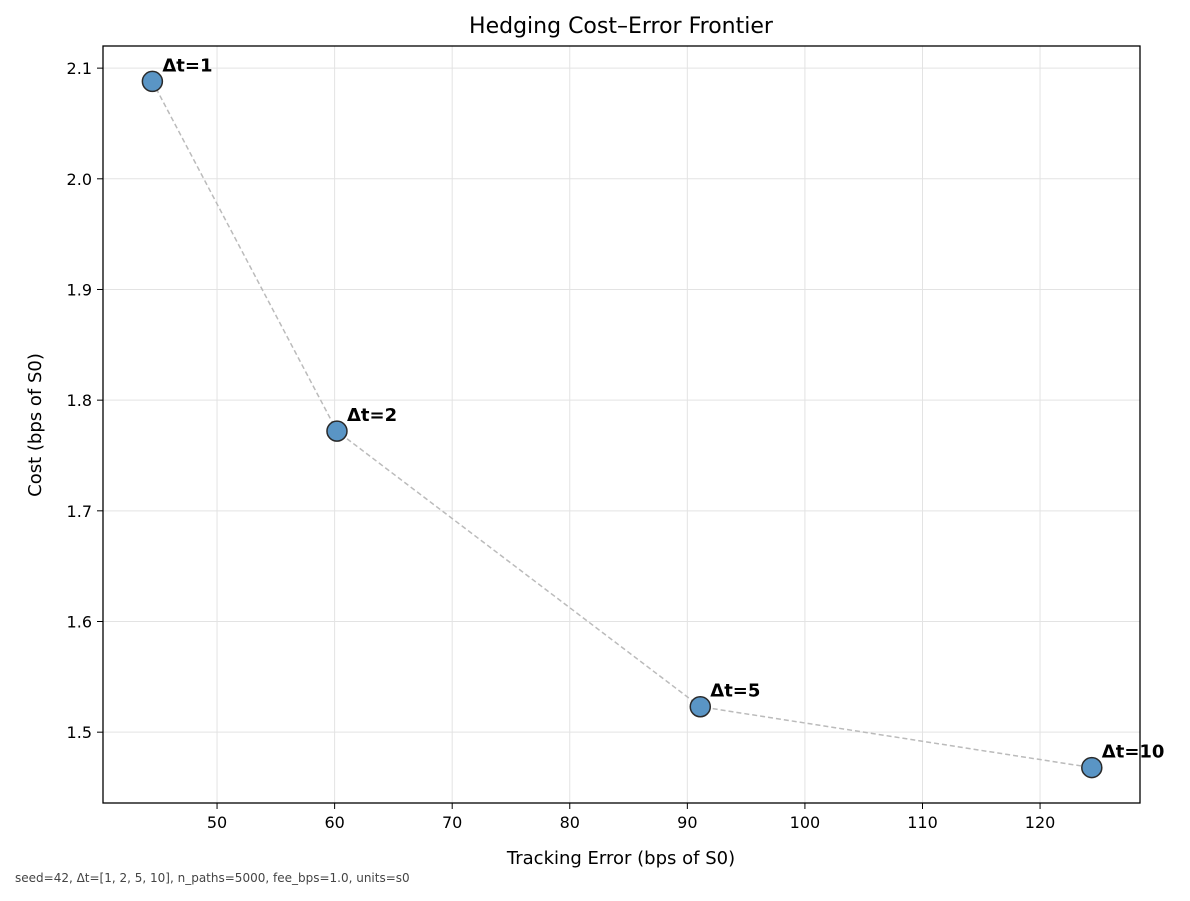  I want to click on chart-title: Hedging Cost–Error Frontier, so click(621, 26).